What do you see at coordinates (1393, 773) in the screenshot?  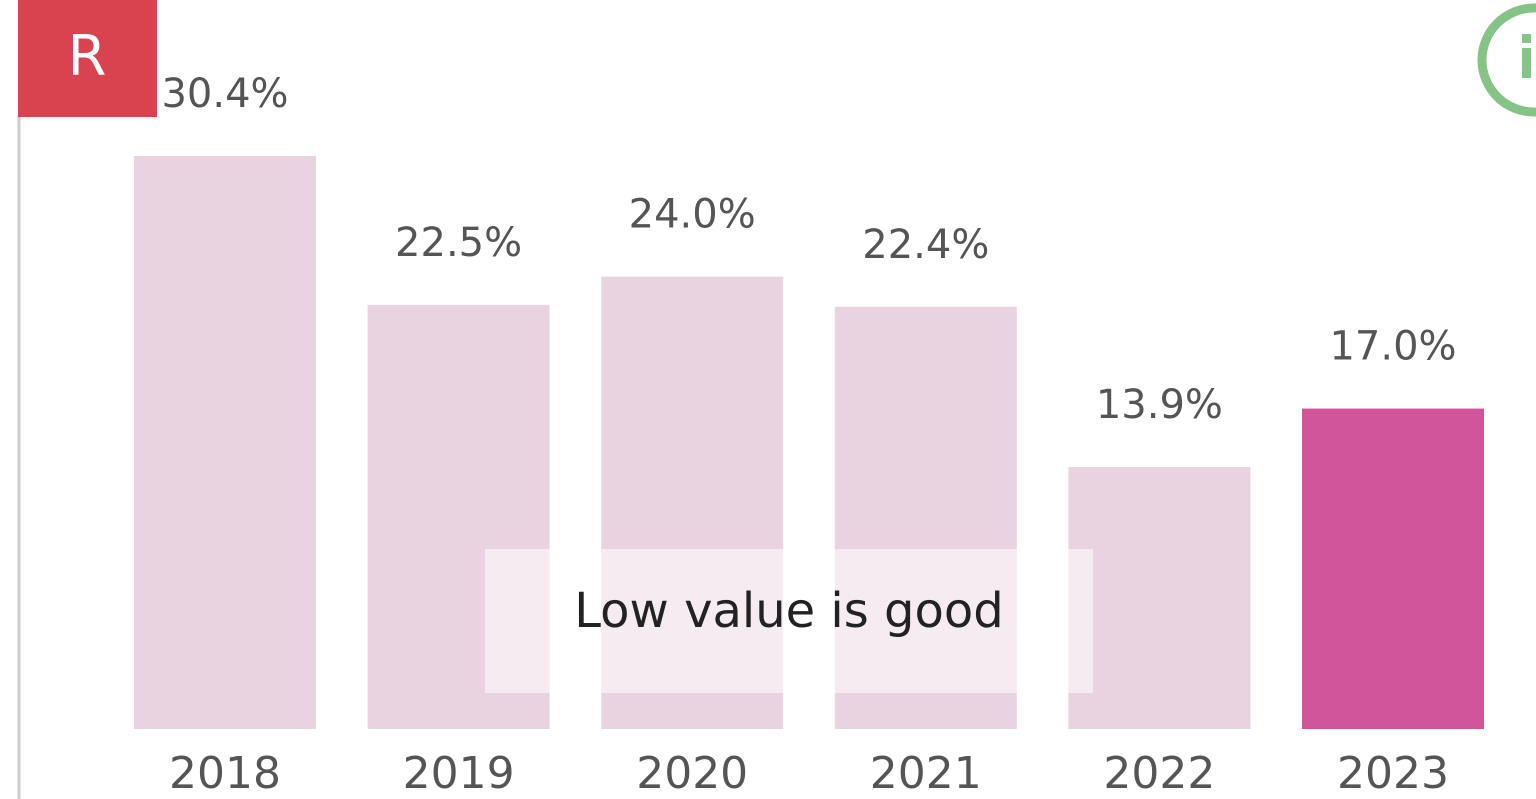 I see `x-tick-label: 2023` at bounding box center [1393, 773].